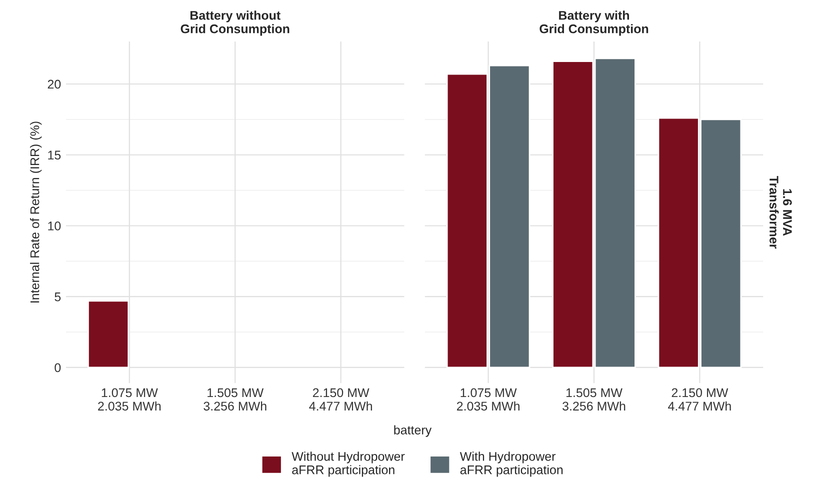 The image size is (825, 488). What do you see at coordinates (36, 212) in the screenshot?
I see `y-axis-title: Internal Rate of Return (IRR) (%)` at bounding box center [36, 212].